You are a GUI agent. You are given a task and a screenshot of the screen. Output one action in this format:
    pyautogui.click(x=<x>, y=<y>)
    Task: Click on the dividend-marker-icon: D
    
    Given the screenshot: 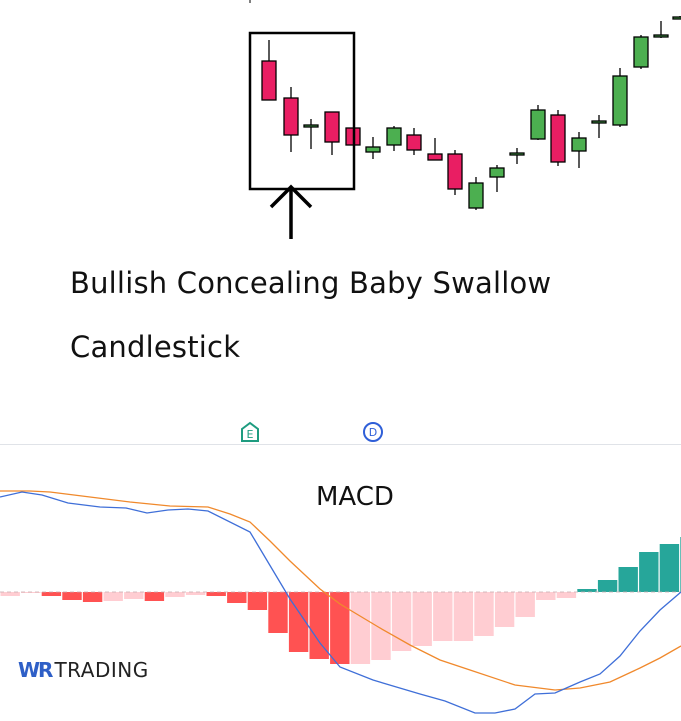 What is the action you would take?
    pyautogui.click(x=373, y=432)
    